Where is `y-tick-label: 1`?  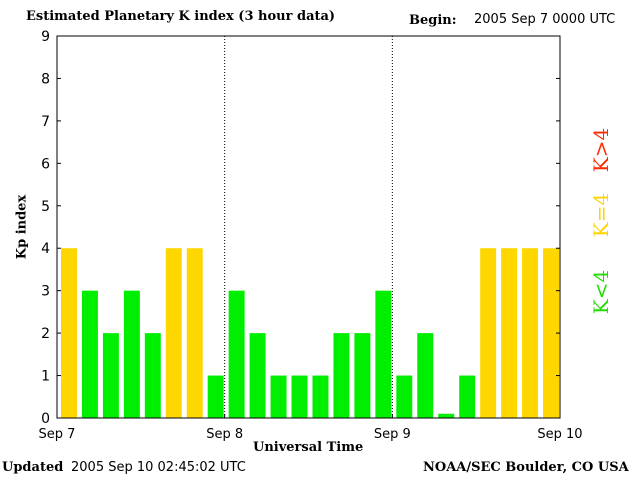 y-tick-label: 1 is located at coordinates (45, 377).